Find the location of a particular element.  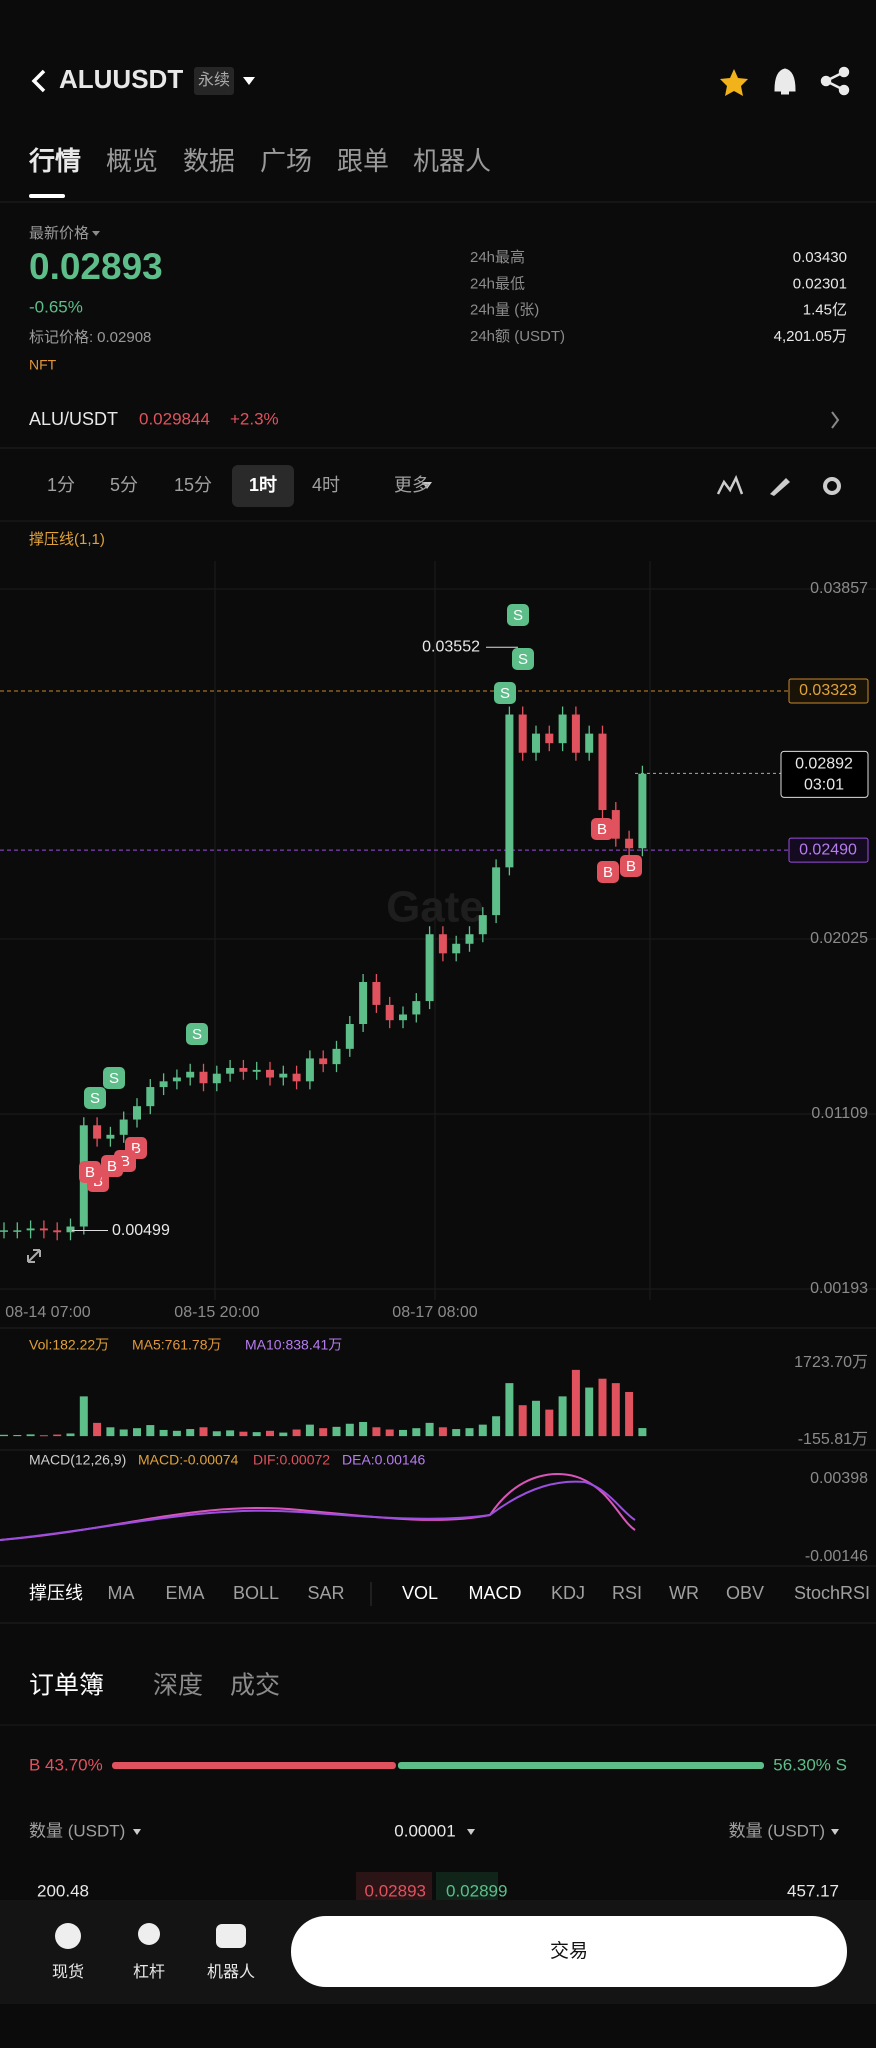

buy-bar is located at coordinates (254, 1765).